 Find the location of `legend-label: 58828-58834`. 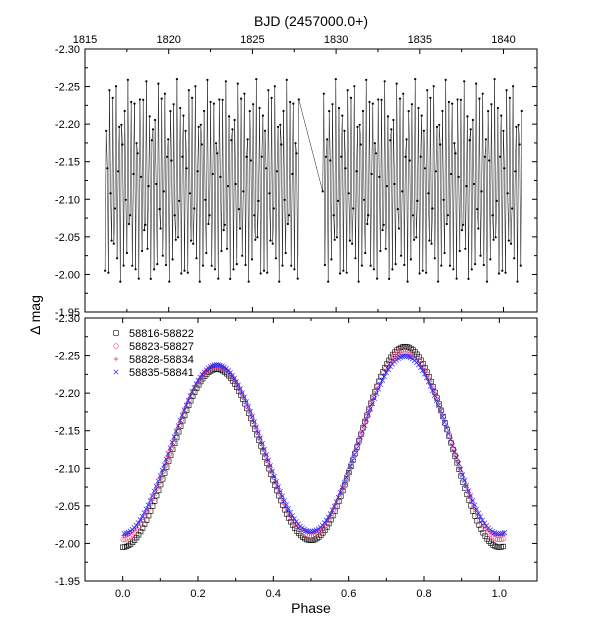

legend-label: 58828-58834 is located at coordinates (161, 360).